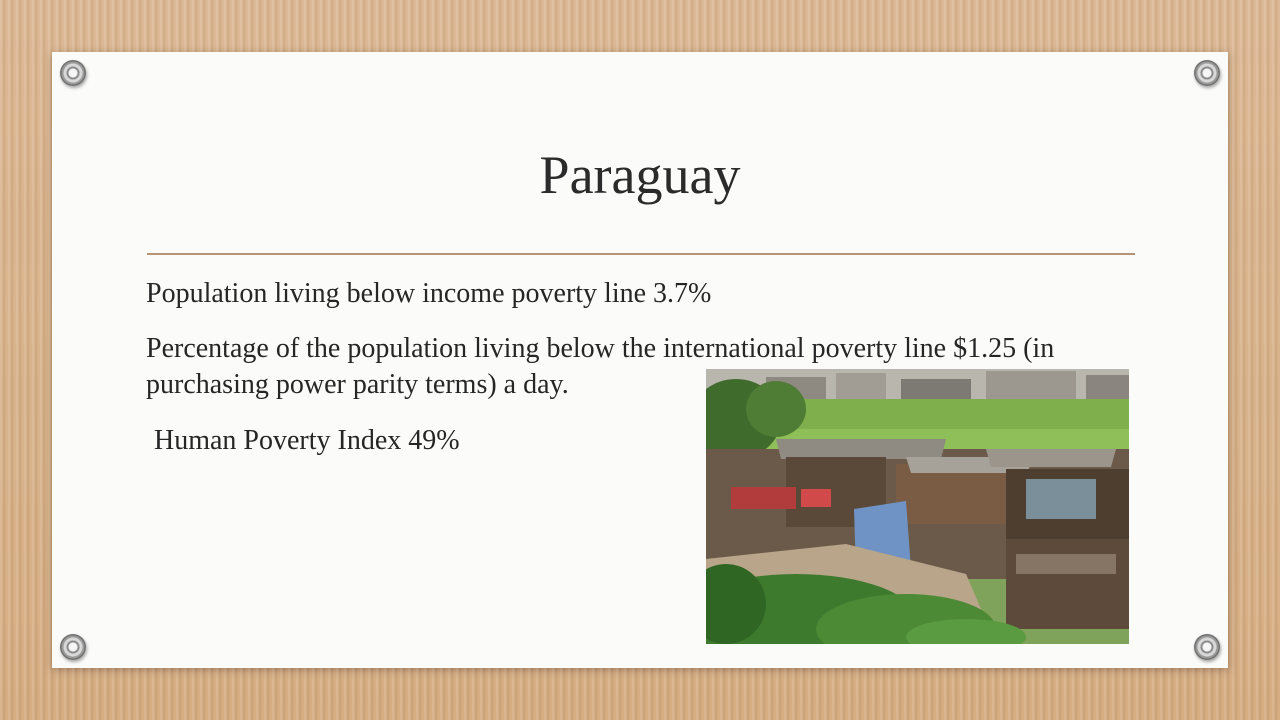  Describe the element at coordinates (640, 175) in the screenshot. I see `slide-title: Paraguay` at that location.